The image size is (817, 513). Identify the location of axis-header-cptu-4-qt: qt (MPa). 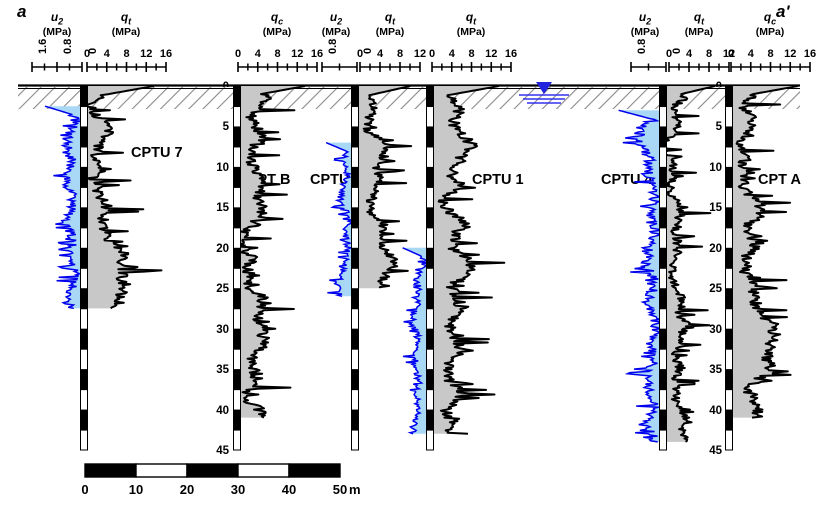
(699, 24).